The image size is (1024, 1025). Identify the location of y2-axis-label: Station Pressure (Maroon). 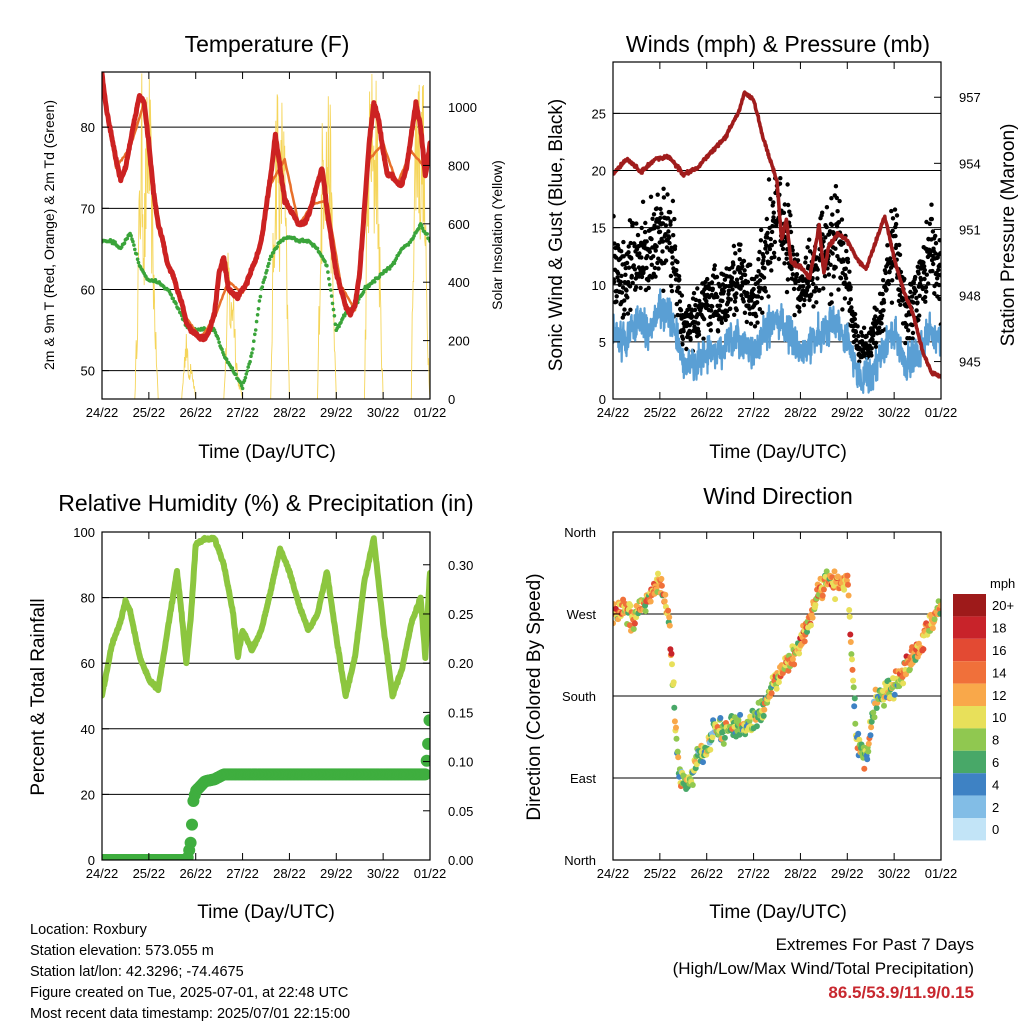
(1008, 235).